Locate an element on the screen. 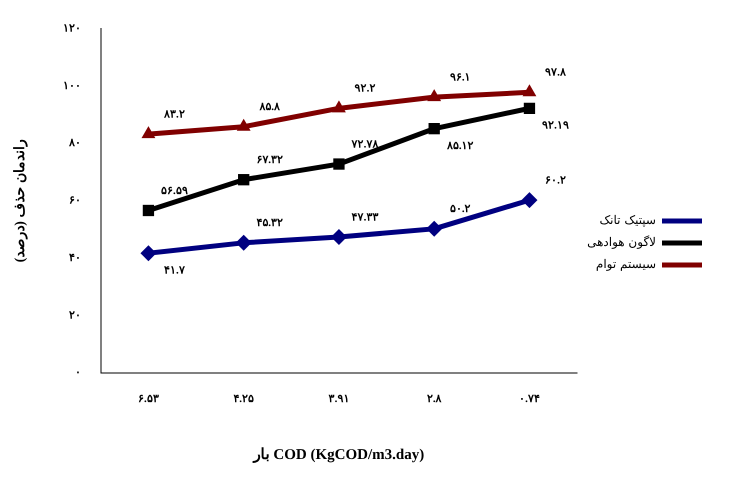  y-tick-label: ۰ is located at coordinates (77, 372).